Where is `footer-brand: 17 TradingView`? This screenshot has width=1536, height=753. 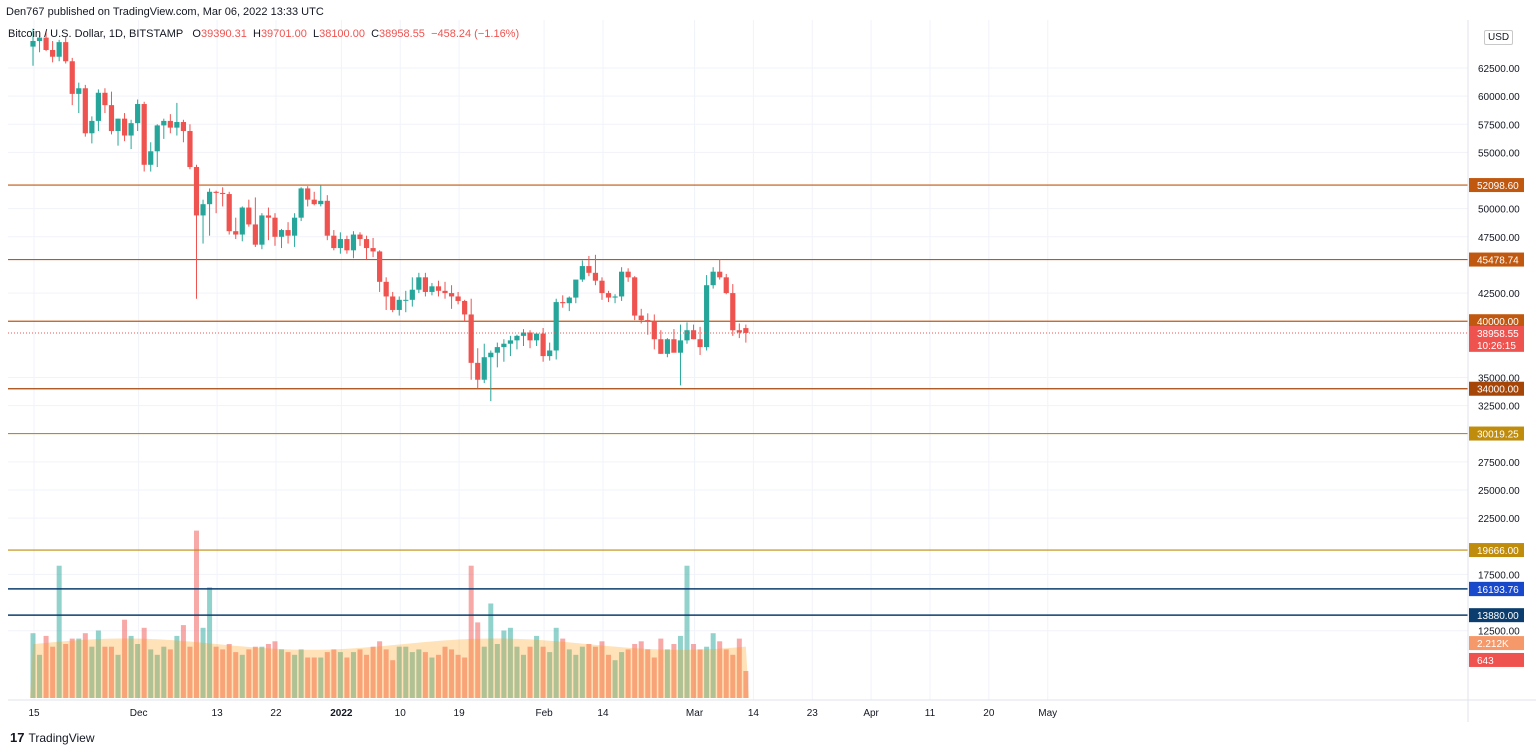
footer-brand: 17 TradingView is located at coordinates (52, 737).